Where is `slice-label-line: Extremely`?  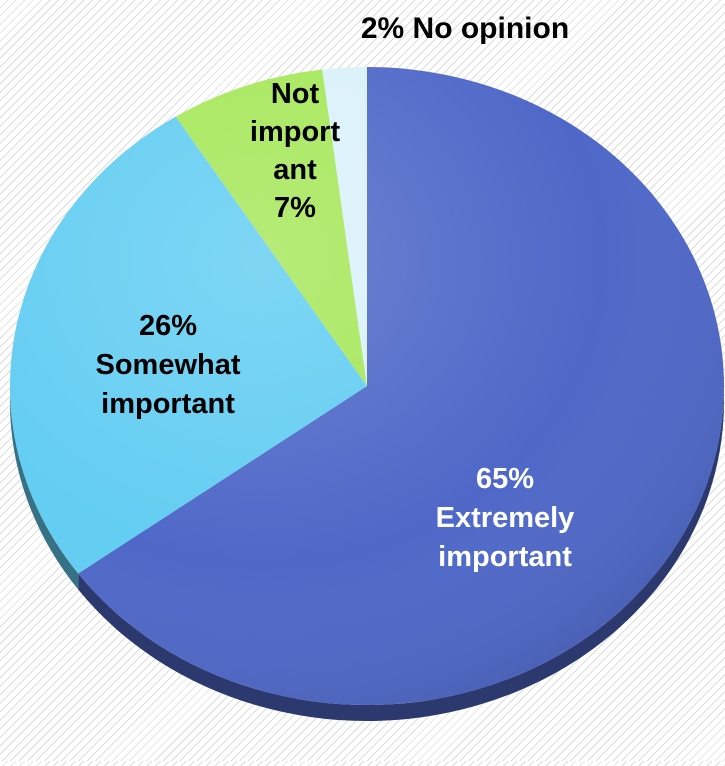 slice-label-line: Extremely is located at coordinates (505, 518).